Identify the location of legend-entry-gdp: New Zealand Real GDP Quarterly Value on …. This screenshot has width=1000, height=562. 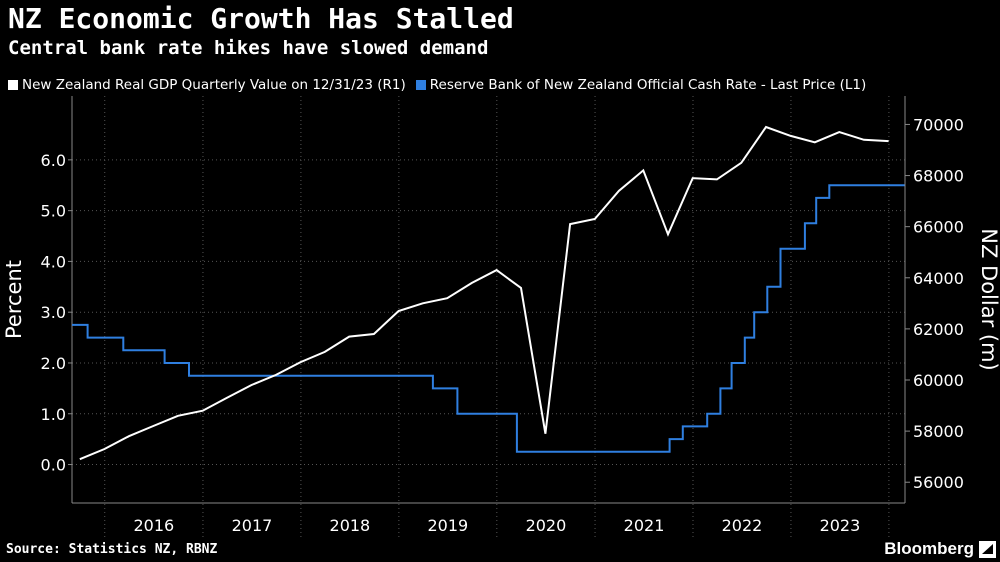
(207, 85).